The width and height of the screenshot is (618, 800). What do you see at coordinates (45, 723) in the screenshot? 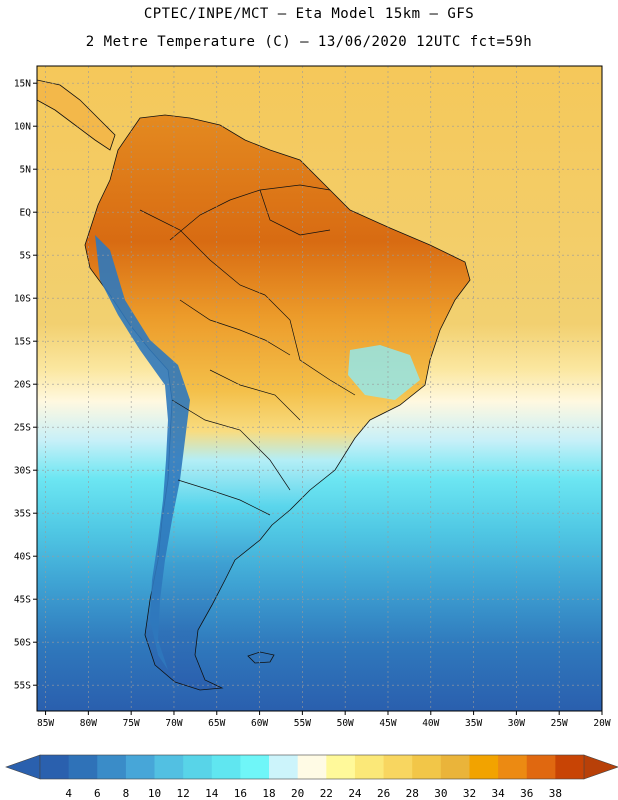
I see `lon-tick-label: 85W` at bounding box center [45, 723].